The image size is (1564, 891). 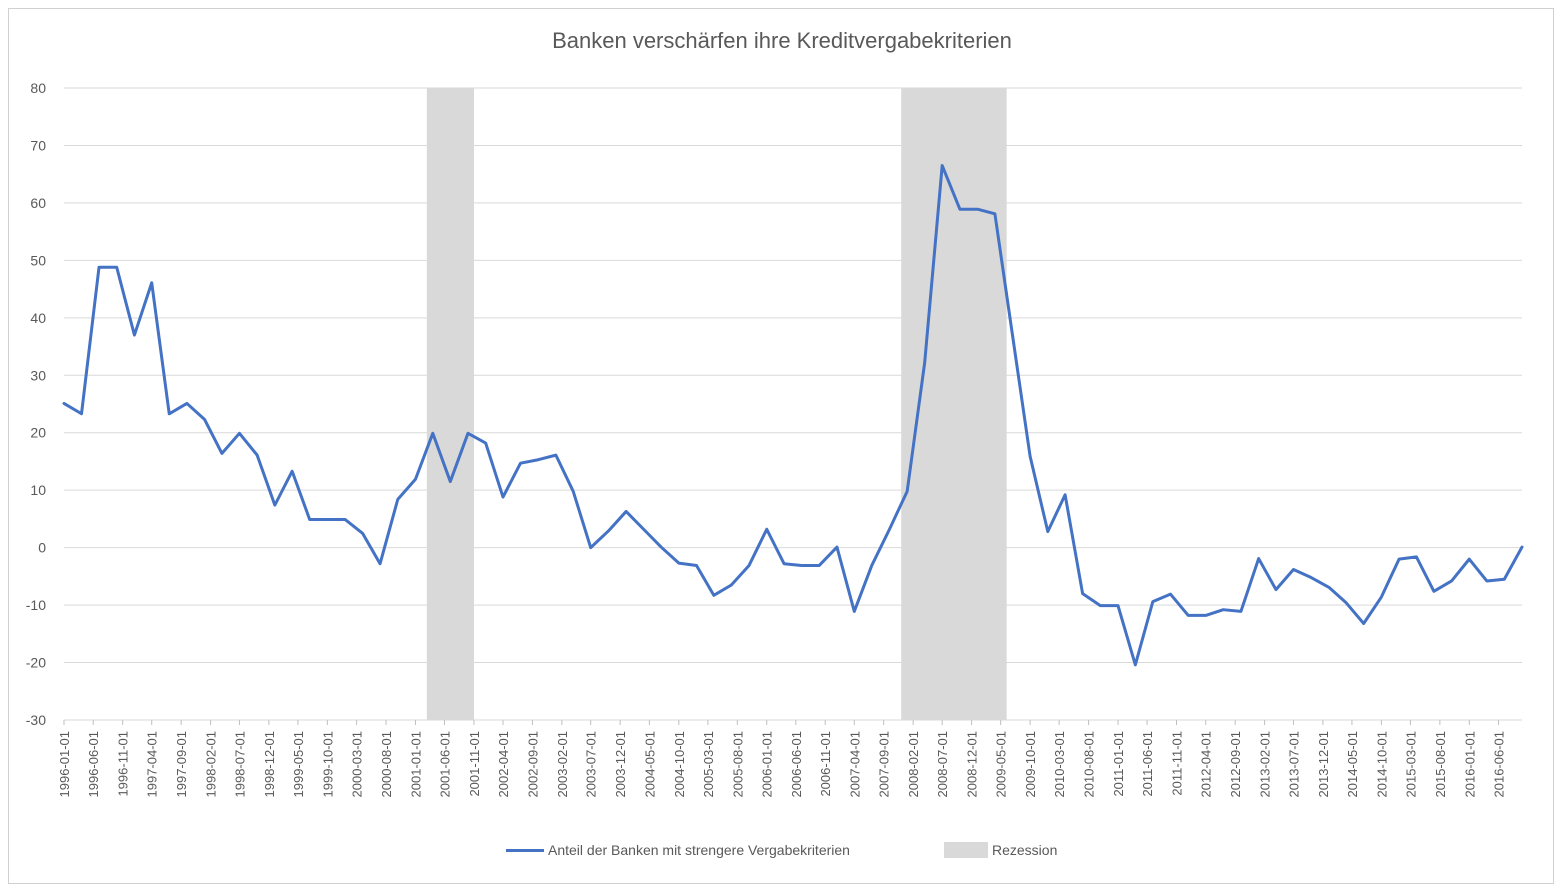 What do you see at coordinates (269, 764) in the screenshot?
I see `x-tick-label: 1998-12-01` at bounding box center [269, 764].